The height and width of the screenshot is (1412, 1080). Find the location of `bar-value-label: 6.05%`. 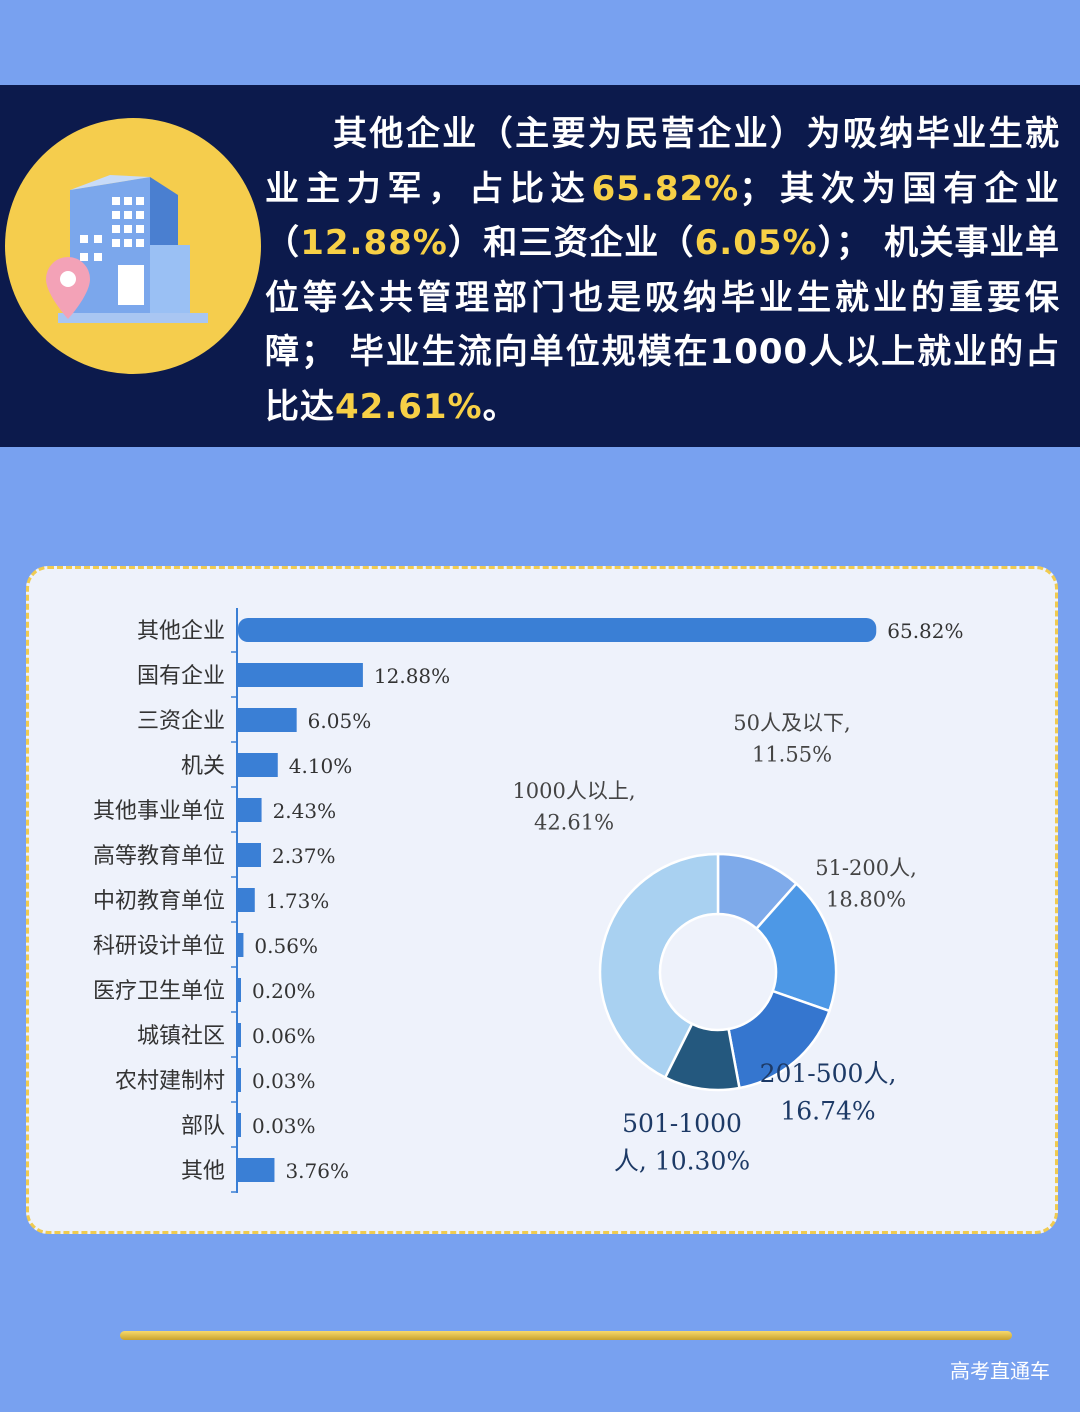

bar-value-label: 6.05% is located at coordinates (340, 721).